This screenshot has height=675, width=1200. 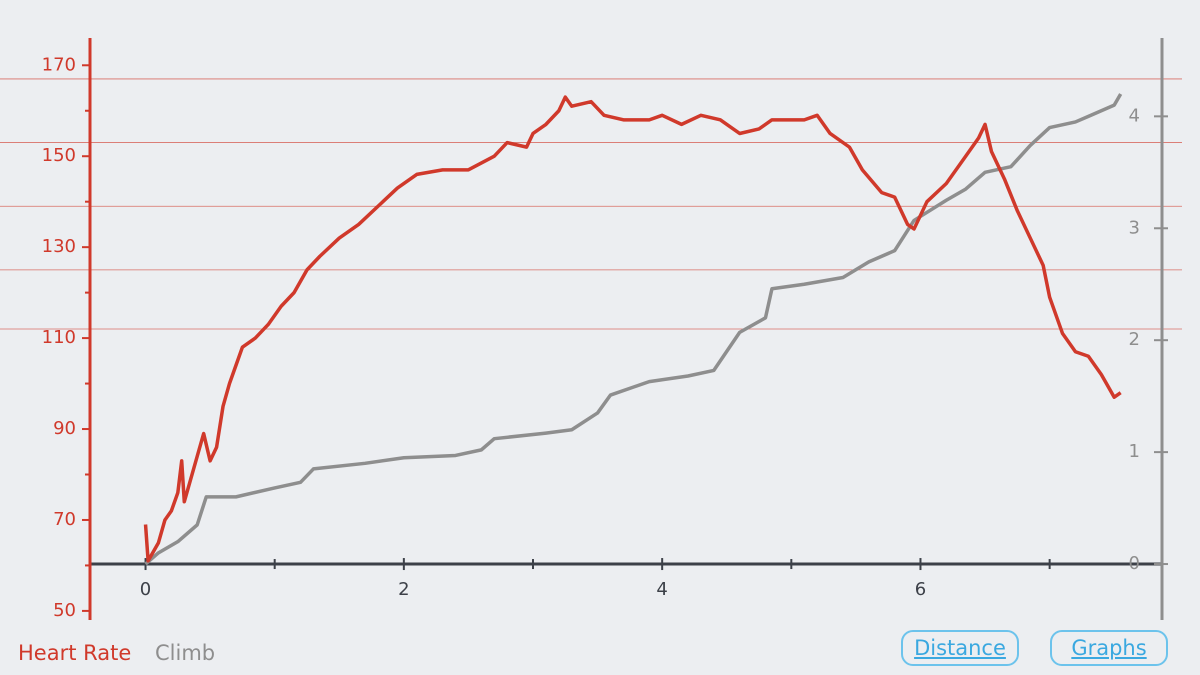 I want to click on y-tick-label: 90, so click(x=64, y=428).